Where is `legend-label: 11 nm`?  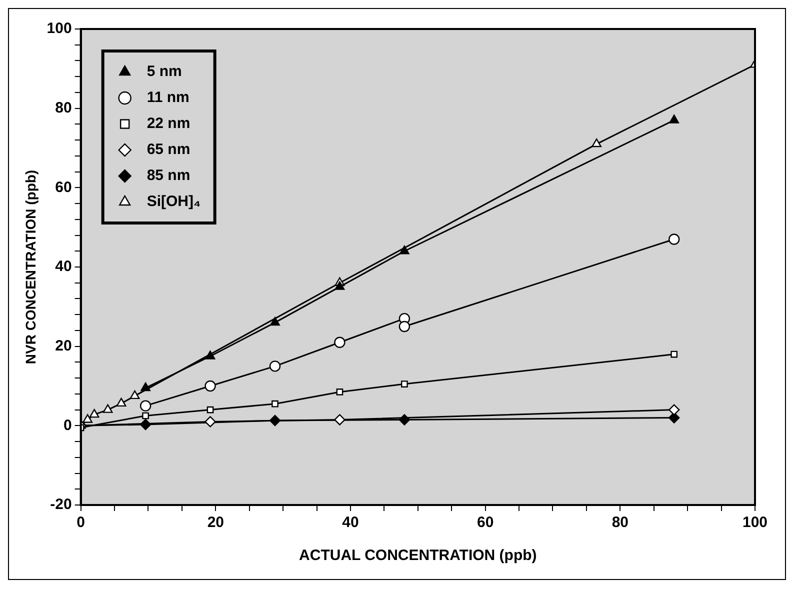
legend-label: 11 nm is located at coordinates (168, 97).